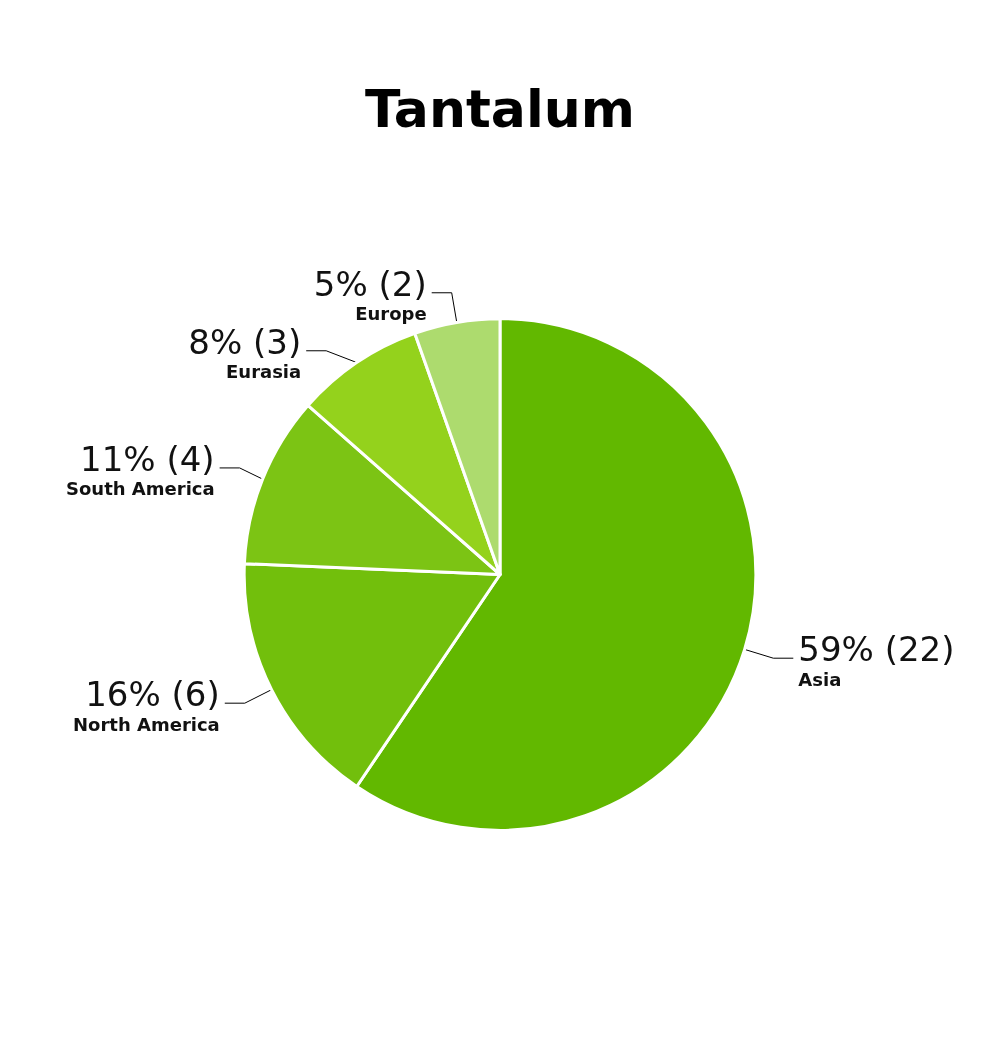 Image resolution: width=1000 pixels, height=1051 pixels. I want to click on data-label: 5% (2), so click(370, 283).